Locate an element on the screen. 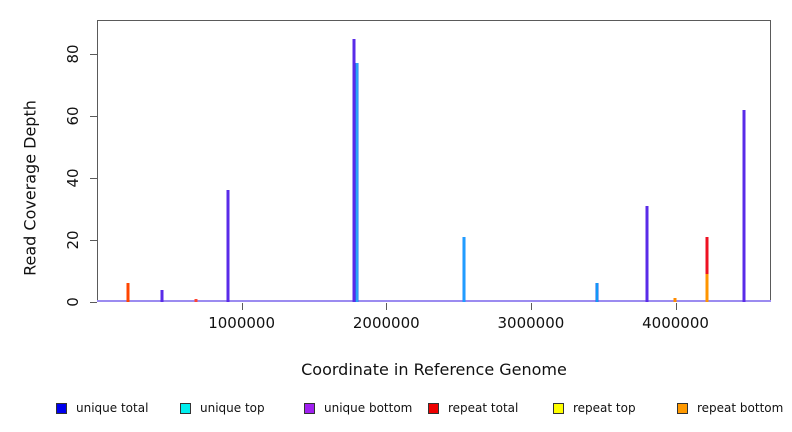 The width and height of the screenshot is (792, 432). legend-label: unique bottom is located at coordinates (368, 408).